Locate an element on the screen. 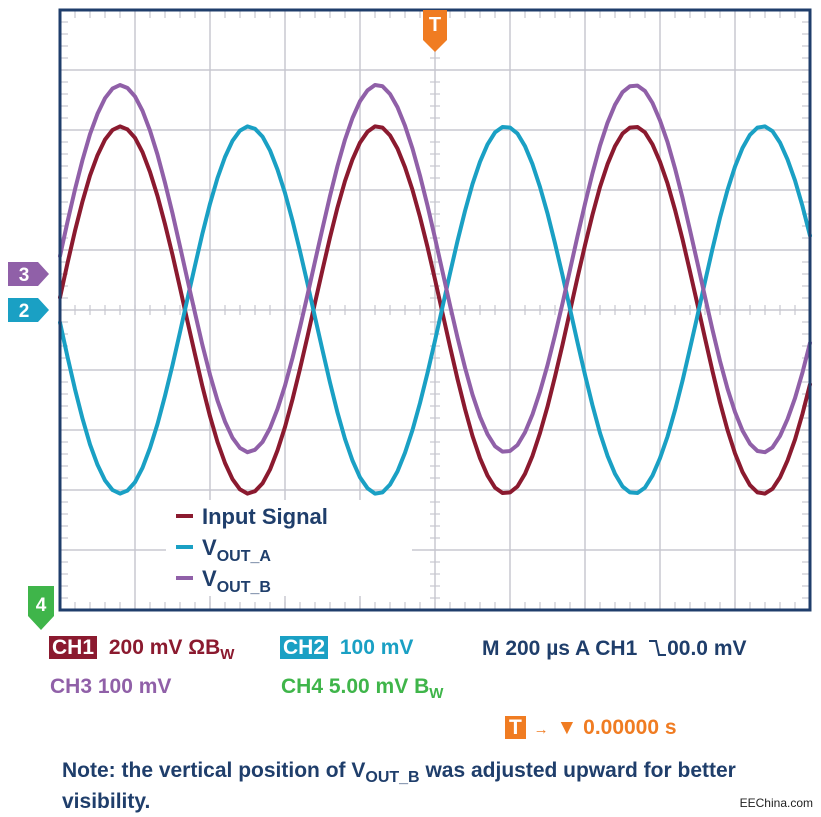 The width and height of the screenshot is (821, 817). ch2-scale: 100 mV is located at coordinates (376, 647).